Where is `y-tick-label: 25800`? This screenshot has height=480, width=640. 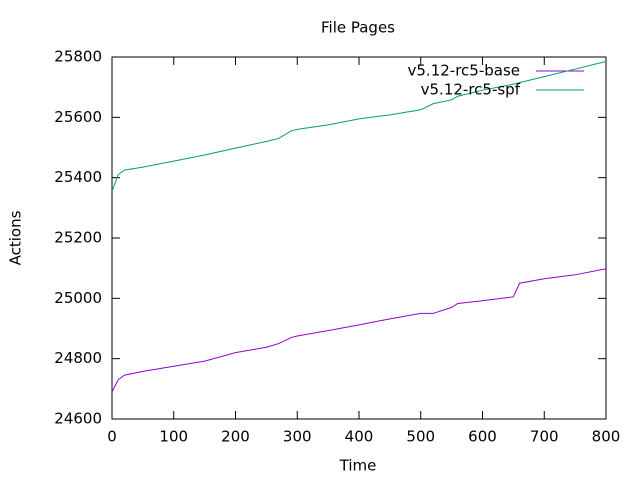 y-tick-label: 25800 is located at coordinates (78, 57).